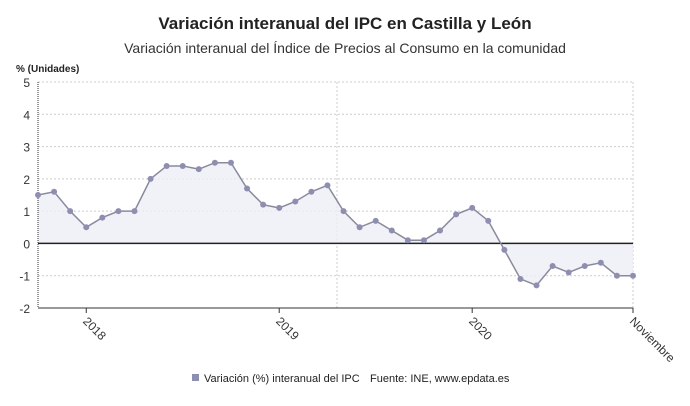 This screenshot has width=690, height=406. What do you see at coordinates (26, 244) in the screenshot?
I see `y-tick-label: 0` at bounding box center [26, 244].